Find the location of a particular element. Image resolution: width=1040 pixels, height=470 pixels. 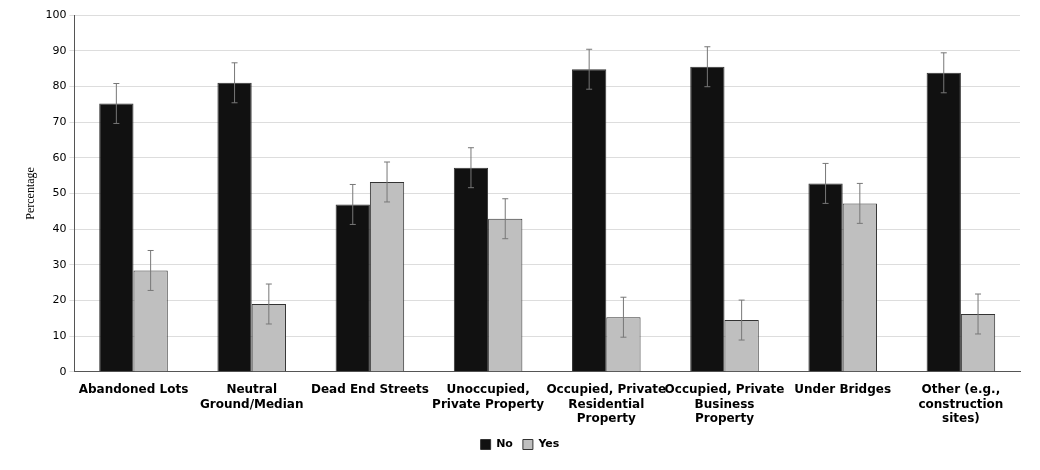

y-tick-label: 50 is located at coordinates (59, 193).